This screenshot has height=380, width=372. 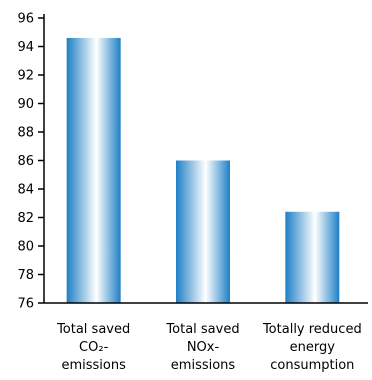 What do you see at coordinates (25, 161) in the screenshot?
I see `y-tick-label: 86` at bounding box center [25, 161].